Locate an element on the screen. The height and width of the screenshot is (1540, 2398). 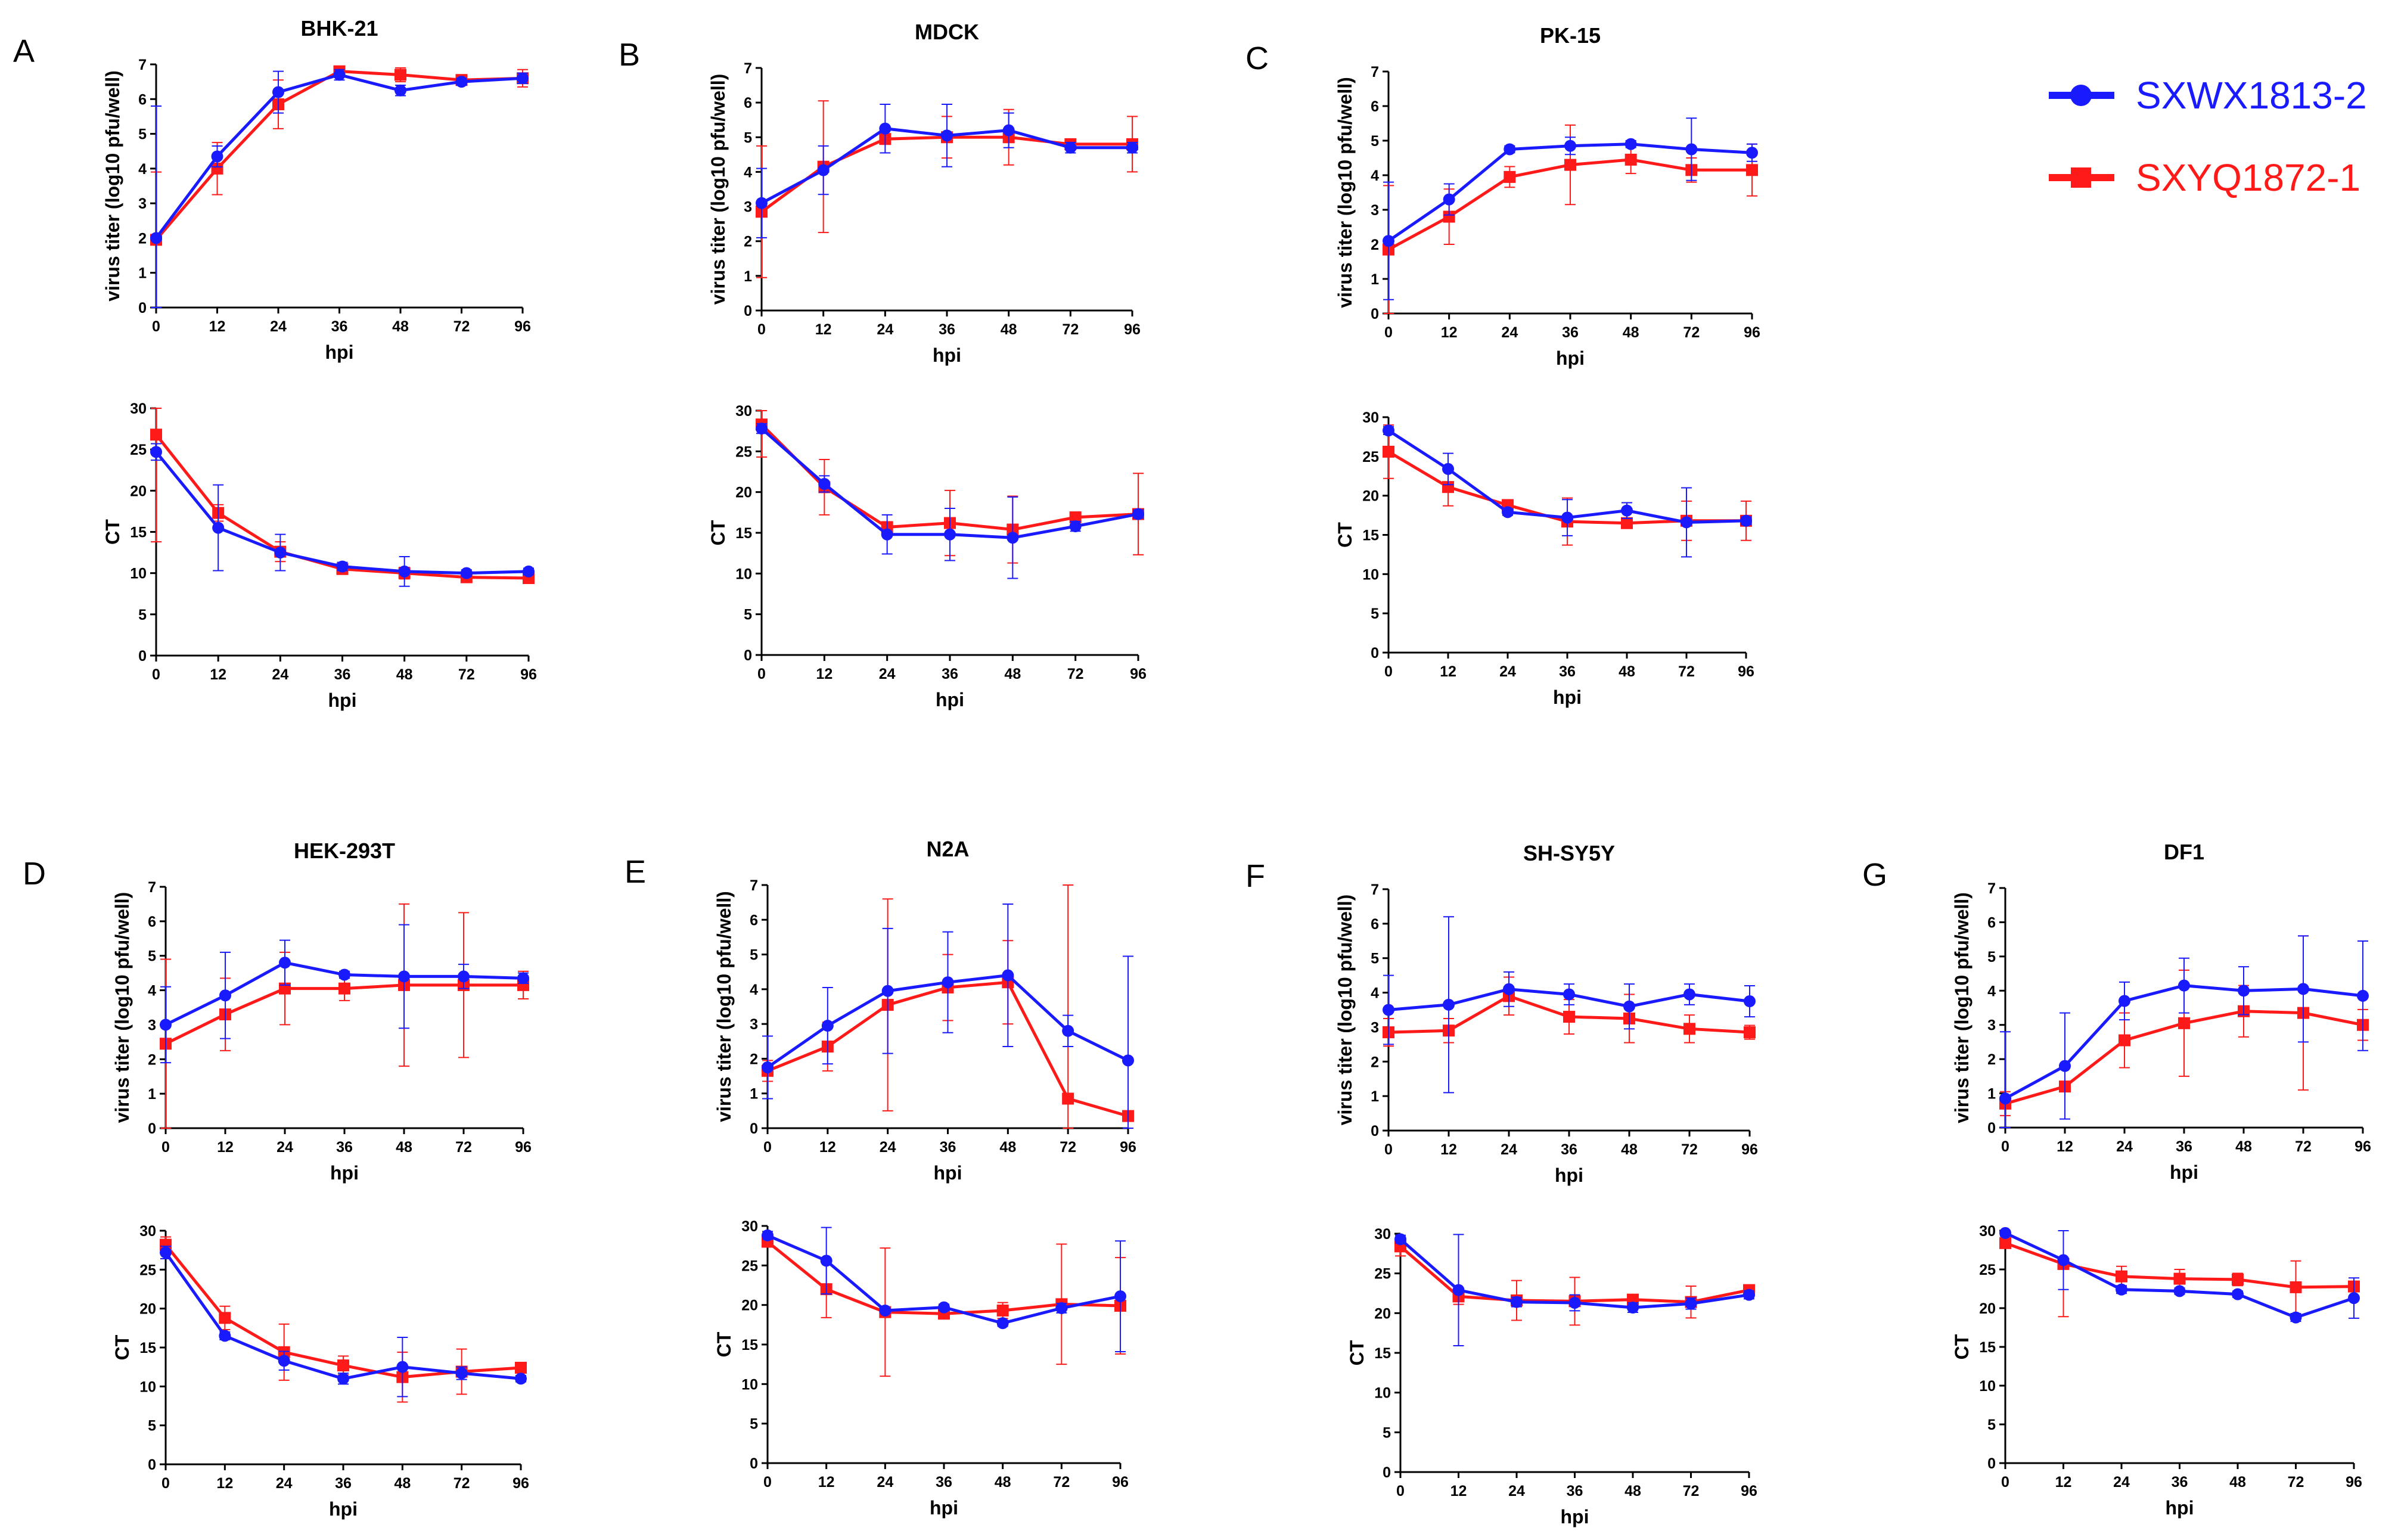
panel-title: DF1 is located at coordinates (2184, 852).